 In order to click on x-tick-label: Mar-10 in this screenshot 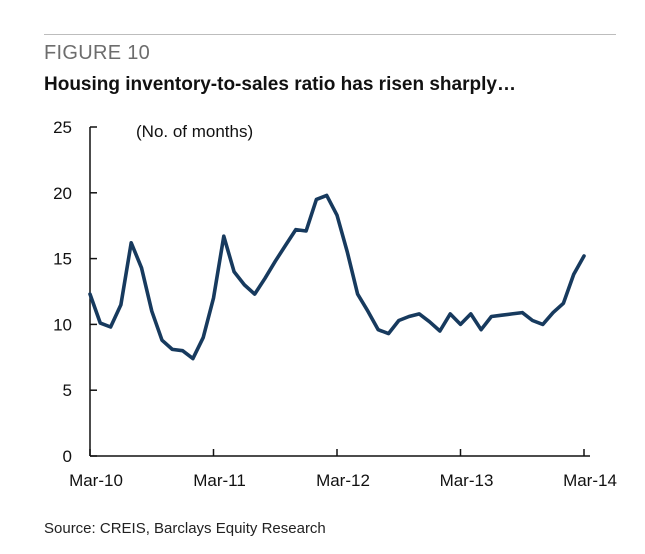, I will do `click(96, 480)`.